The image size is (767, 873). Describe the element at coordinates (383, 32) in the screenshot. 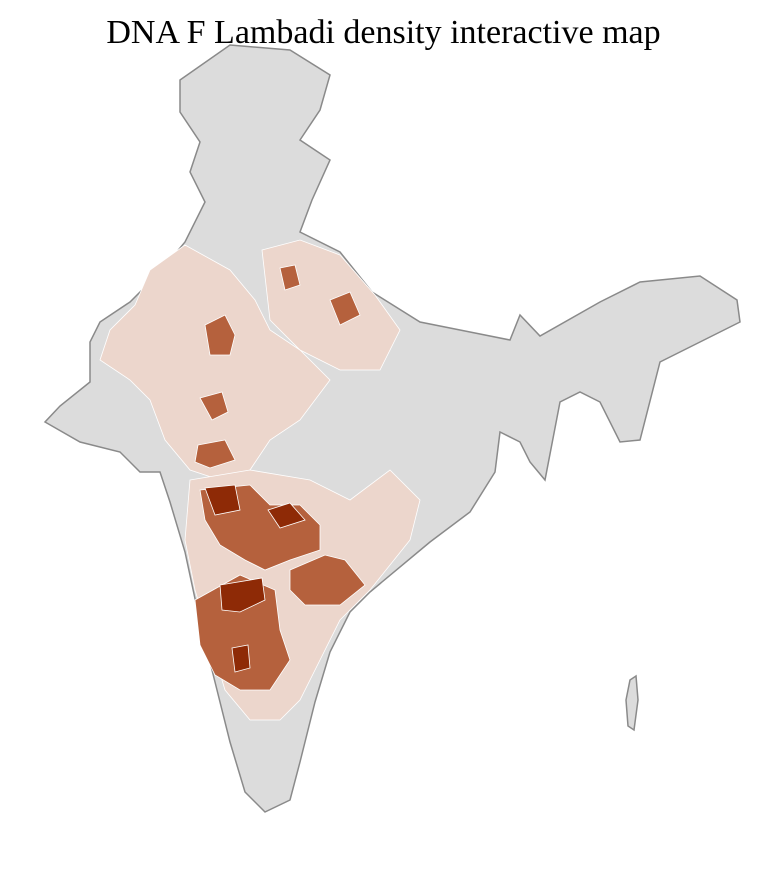

I see `map-title: DNA F Lambadi density interactive map` at that location.